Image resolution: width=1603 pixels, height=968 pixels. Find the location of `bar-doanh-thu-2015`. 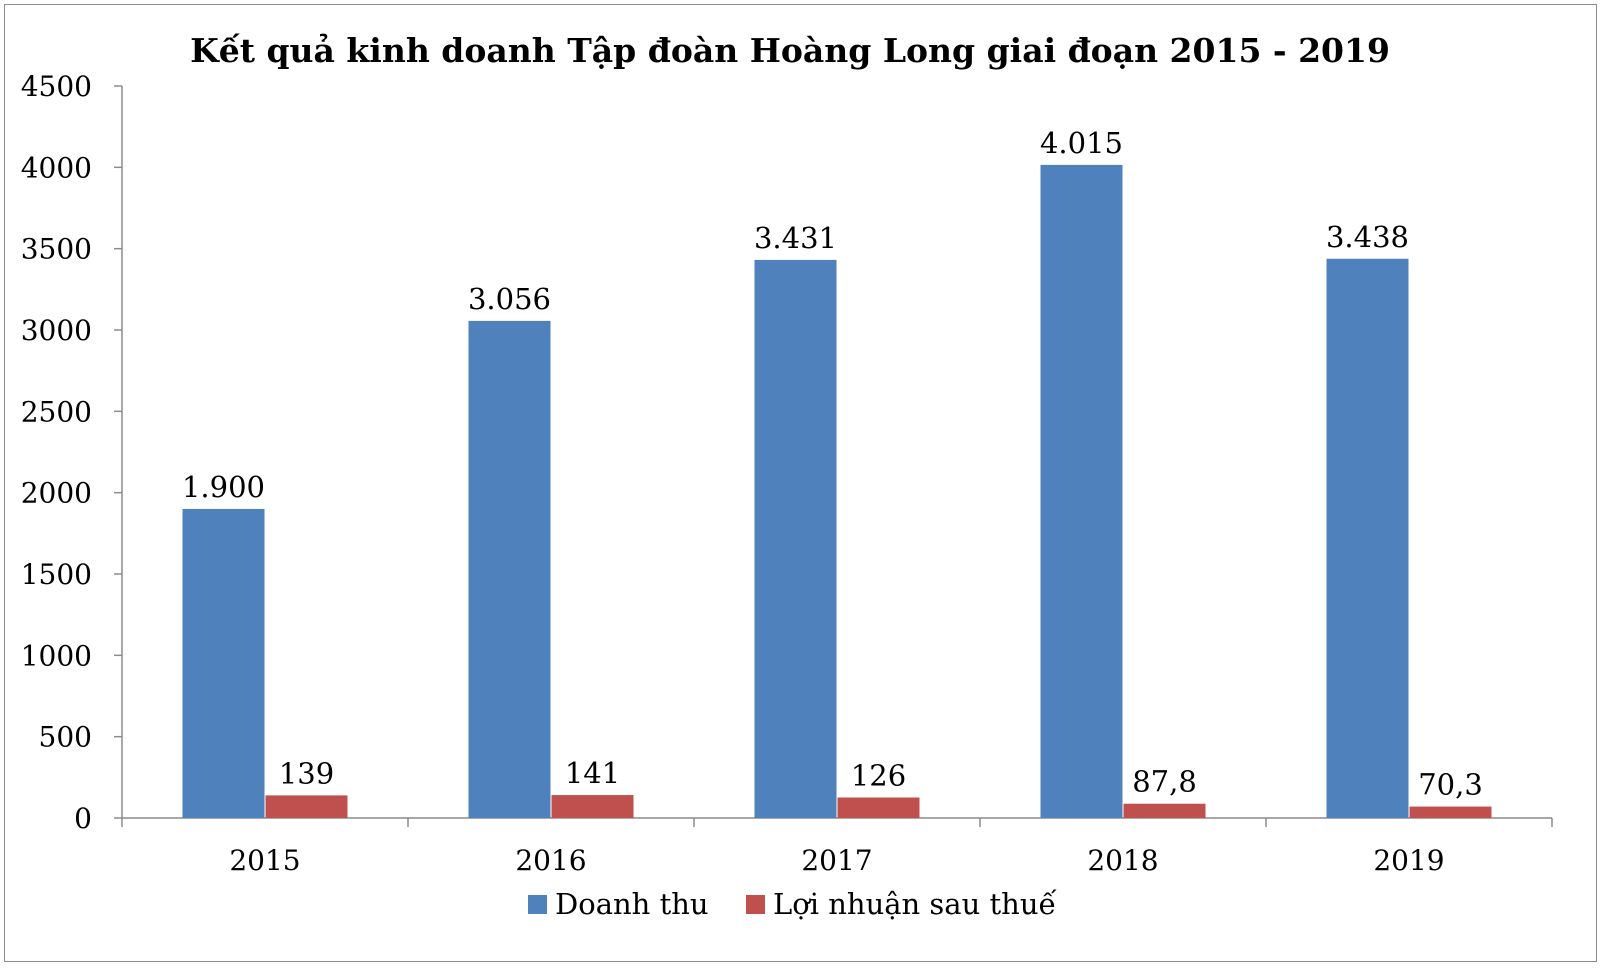

bar-doanh-thu-2015 is located at coordinates (223, 663).